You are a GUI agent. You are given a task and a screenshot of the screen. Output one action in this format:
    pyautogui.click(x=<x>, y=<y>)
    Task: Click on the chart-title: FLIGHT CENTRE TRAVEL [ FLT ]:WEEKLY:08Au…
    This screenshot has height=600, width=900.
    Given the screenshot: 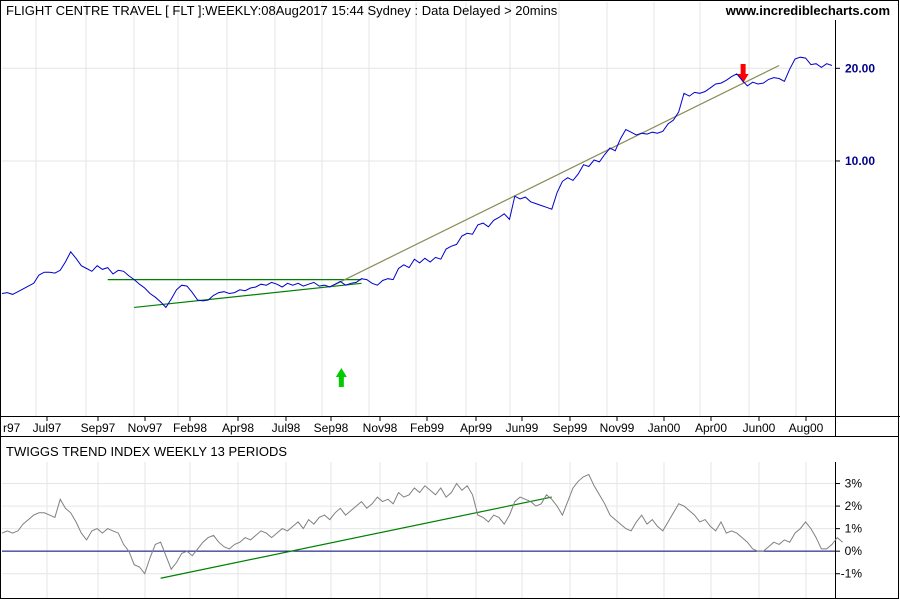 What is the action you would take?
    pyautogui.click(x=282, y=10)
    